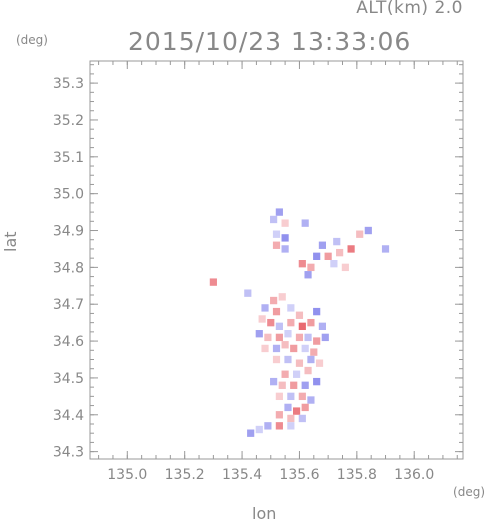  I want to click on y-tick-label: 34.8, so click(68, 268).